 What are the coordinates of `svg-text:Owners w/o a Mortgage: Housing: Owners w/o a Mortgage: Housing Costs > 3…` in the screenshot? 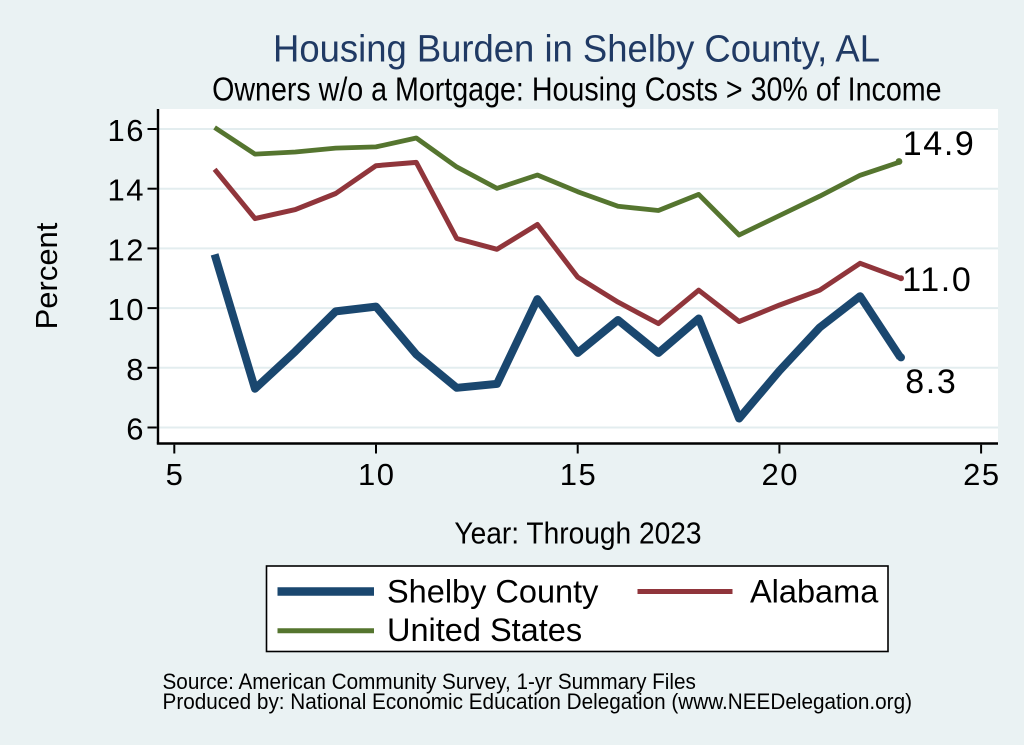 It's located at (576, 89).